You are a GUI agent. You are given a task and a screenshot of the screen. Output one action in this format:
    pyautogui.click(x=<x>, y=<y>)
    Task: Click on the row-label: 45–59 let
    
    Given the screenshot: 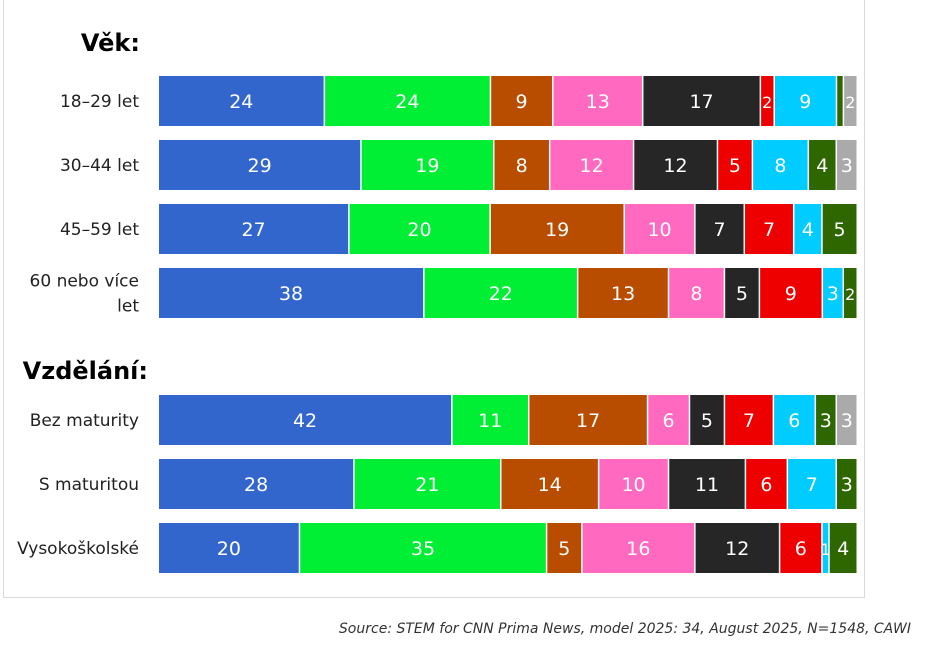 What is the action you would take?
    pyautogui.click(x=99, y=230)
    